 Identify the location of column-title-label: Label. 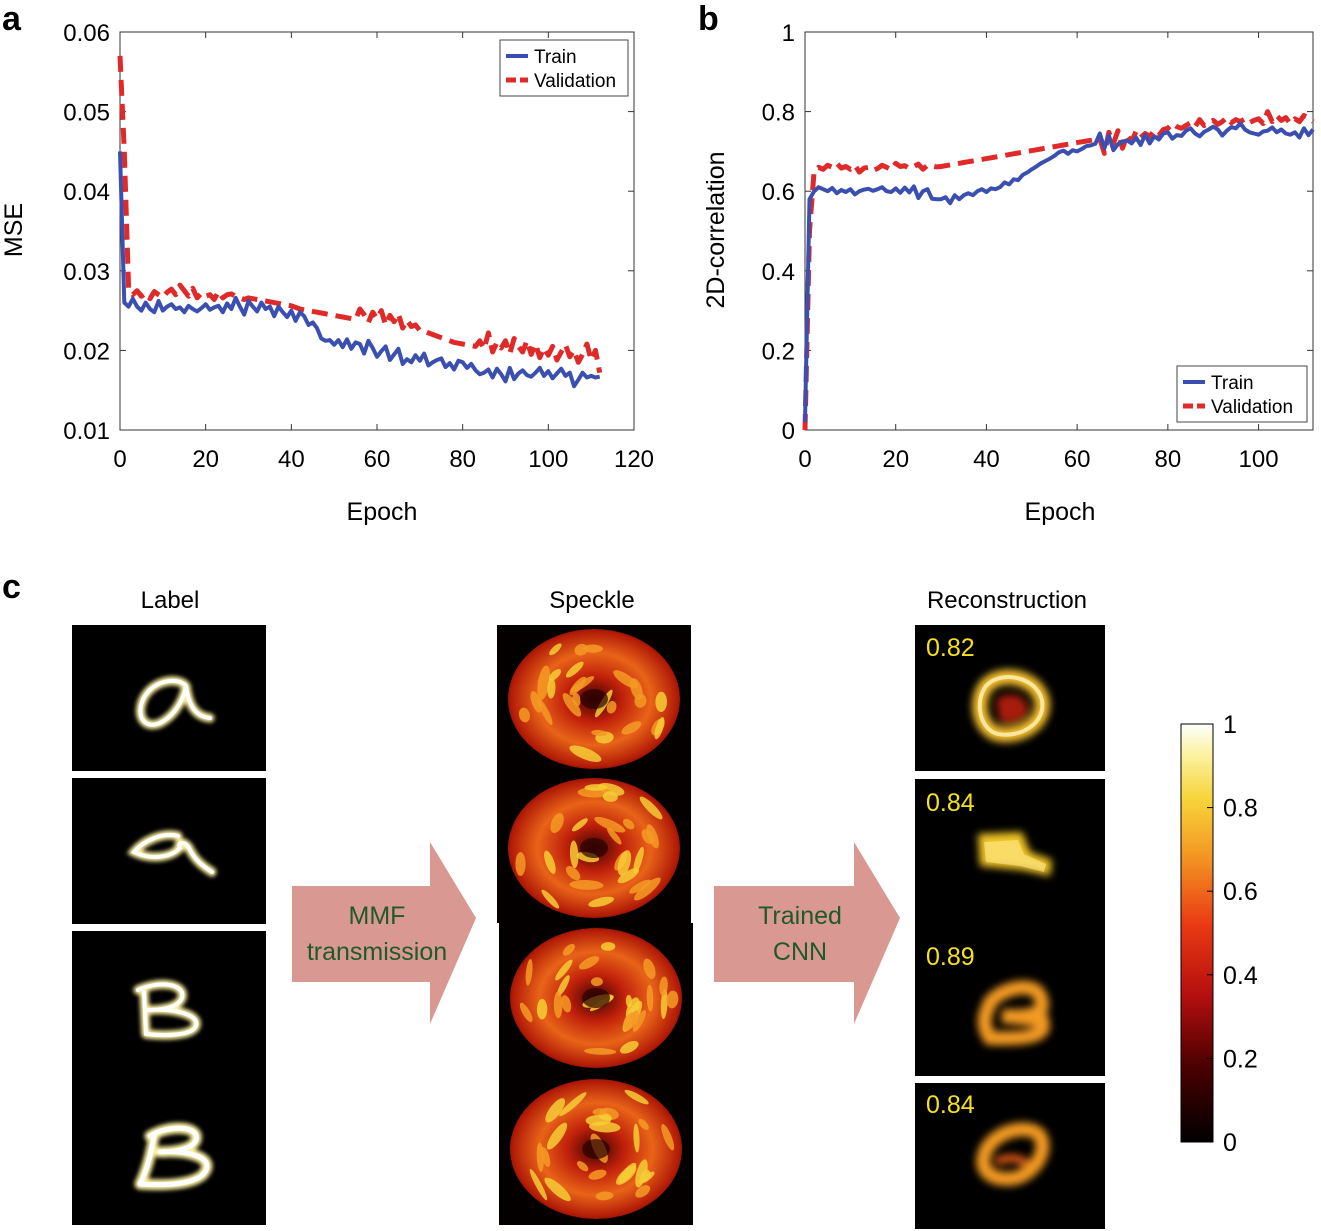
(170, 600).